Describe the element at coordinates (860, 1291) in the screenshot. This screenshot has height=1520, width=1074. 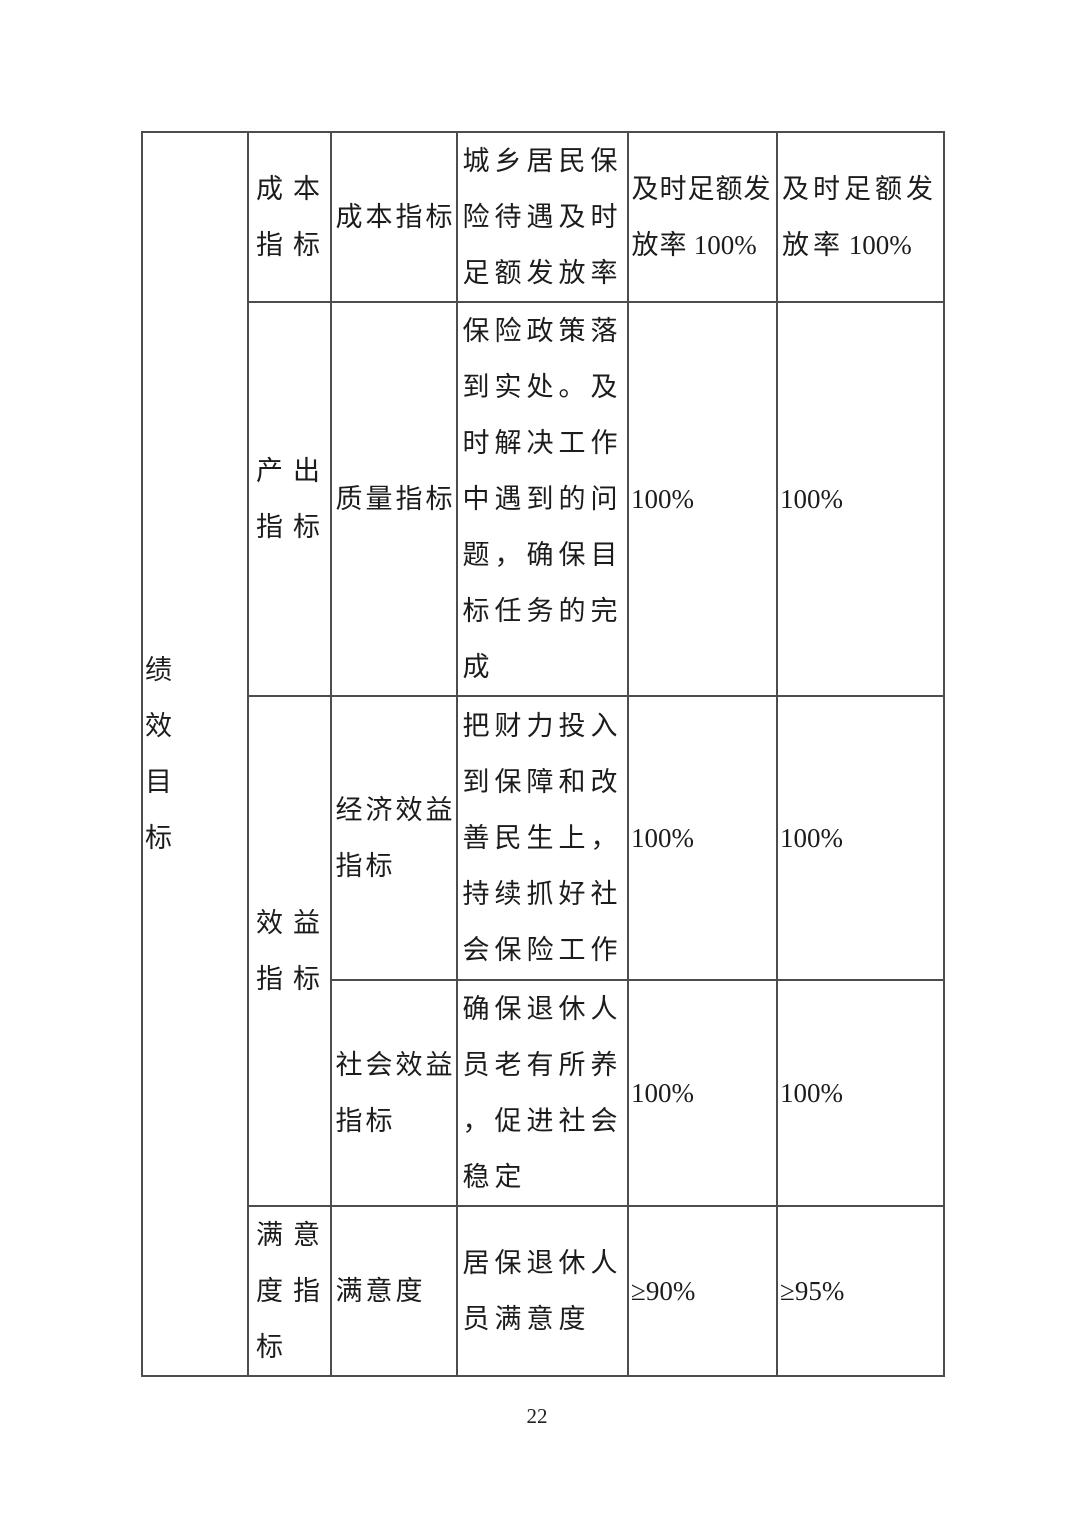
I see `cell-value-2: ≥95%` at that location.